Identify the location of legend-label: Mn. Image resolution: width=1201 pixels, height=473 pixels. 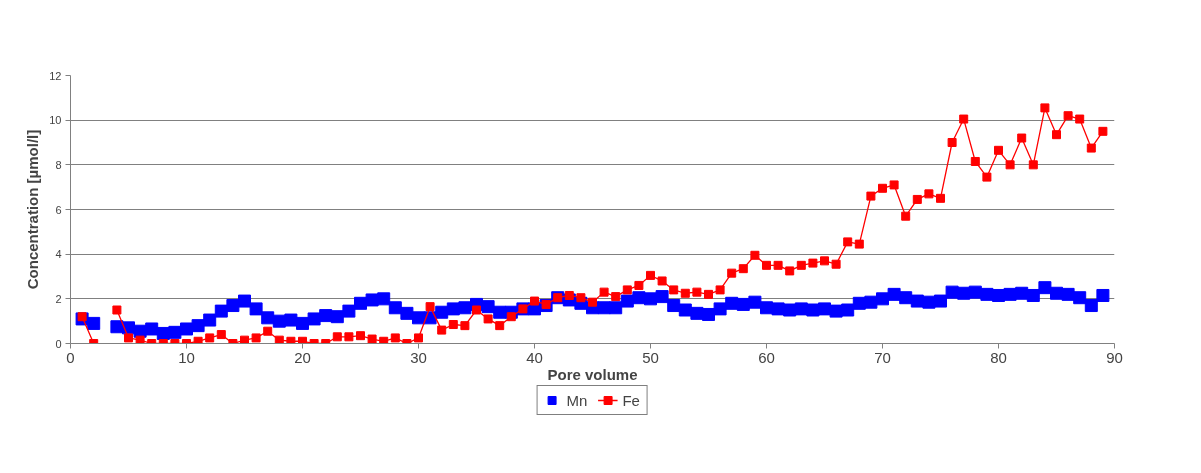
(577, 400).